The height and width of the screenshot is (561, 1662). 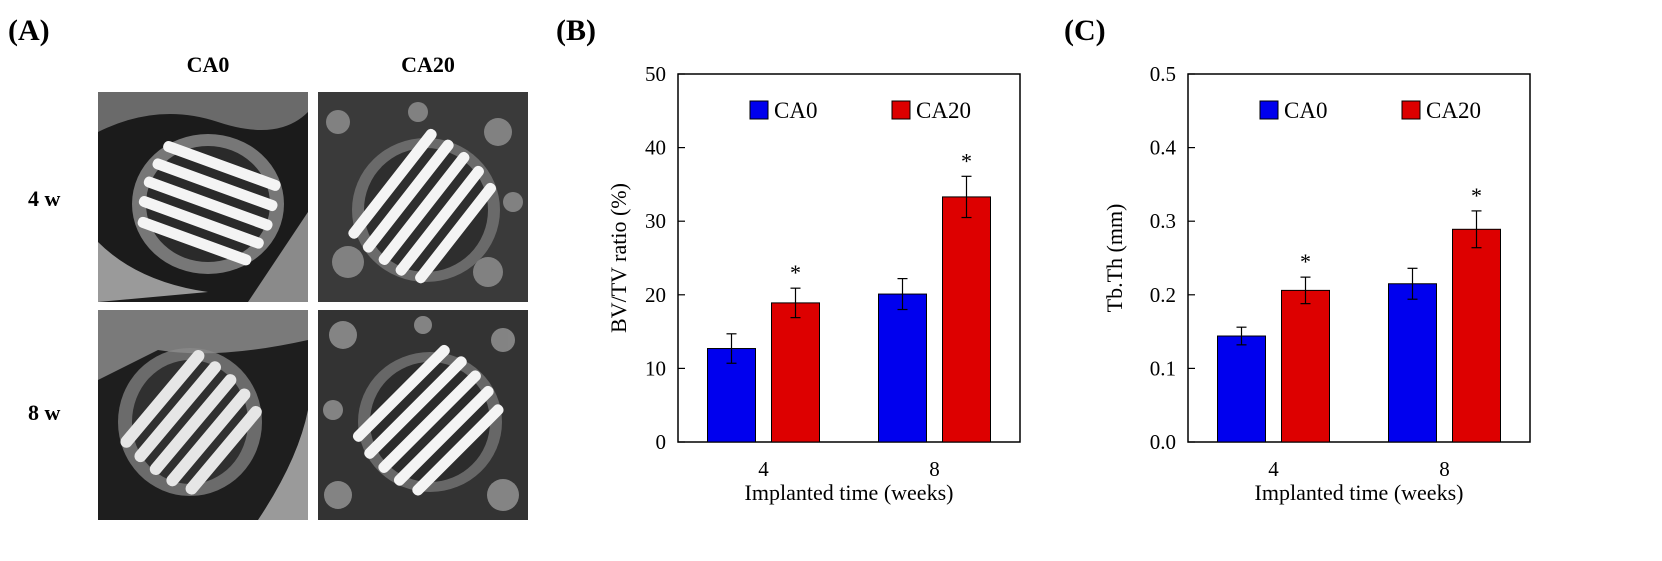 What do you see at coordinates (655, 368) in the screenshot?
I see `bv-tv-y-tick-label: 10` at bounding box center [655, 368].